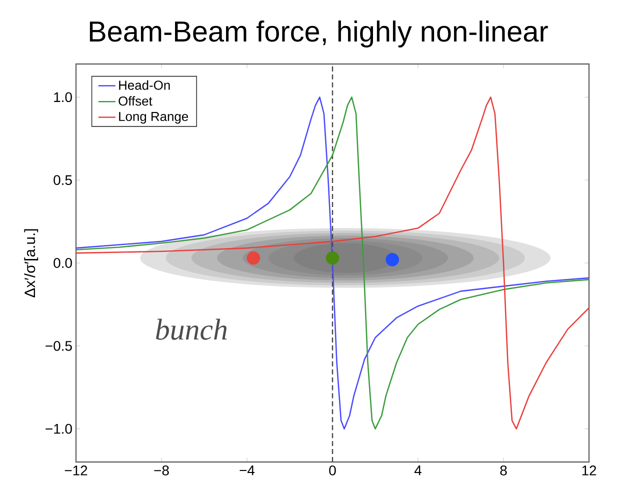  I want to click on legend-label: Head-On, so click(144, 85).